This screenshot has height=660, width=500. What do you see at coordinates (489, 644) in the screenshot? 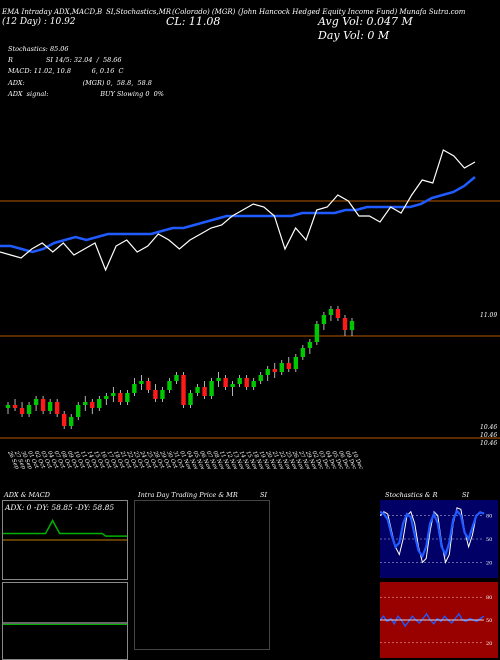
I see `si-level-label: 20` at bounding box center [489, 644].